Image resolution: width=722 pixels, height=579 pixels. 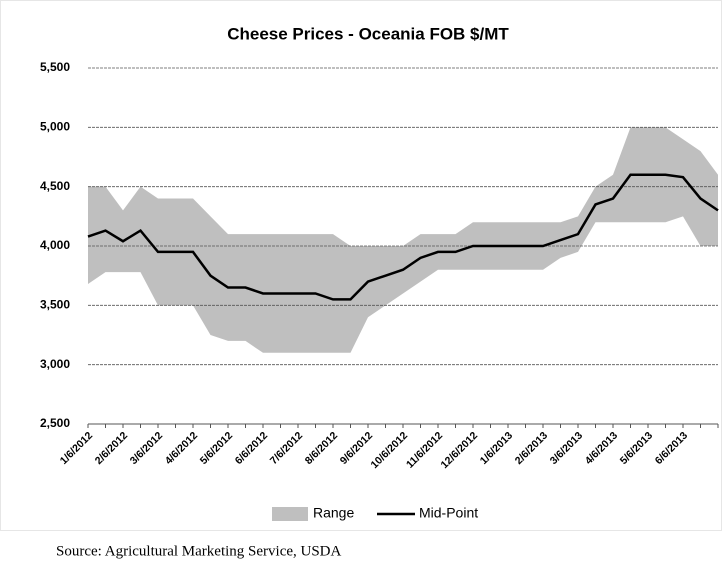 I want to click on y-tick-label: 4,500, so click(x=55, y=186).